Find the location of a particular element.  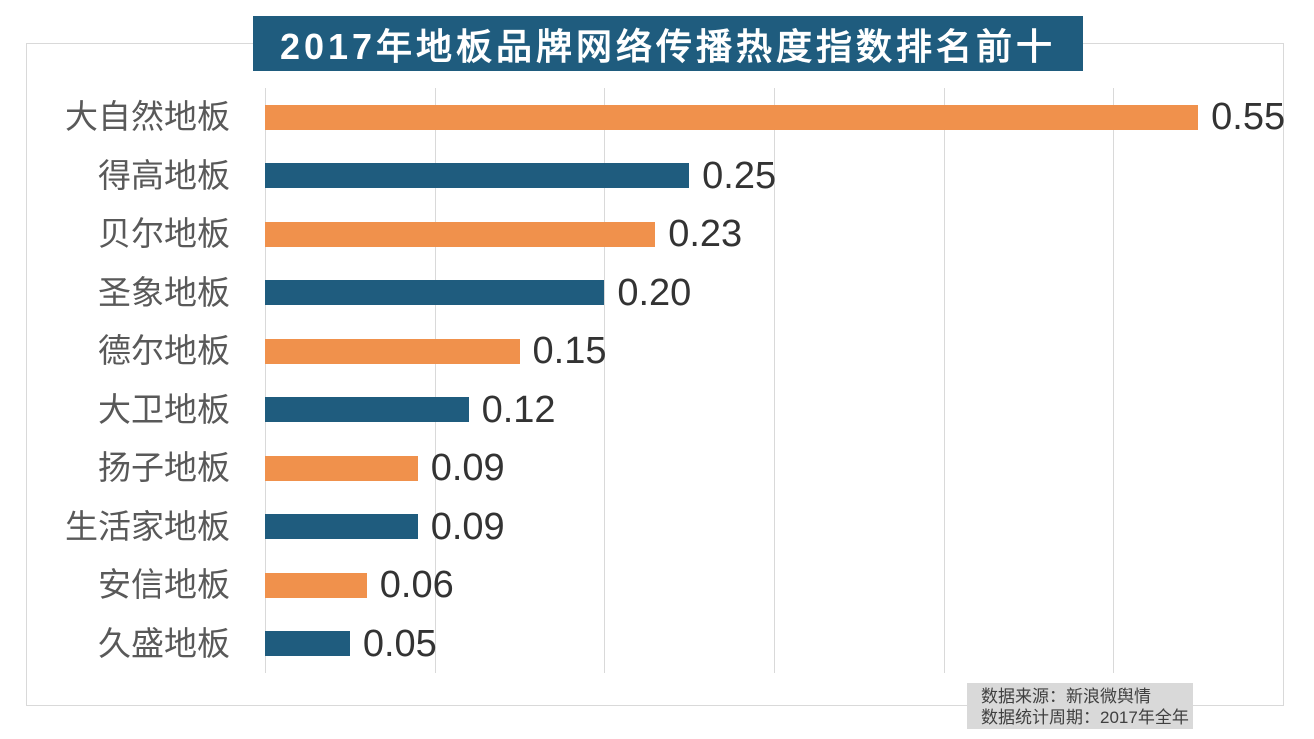

category-label: 大卫地板 is located at coordinates (164, 409).